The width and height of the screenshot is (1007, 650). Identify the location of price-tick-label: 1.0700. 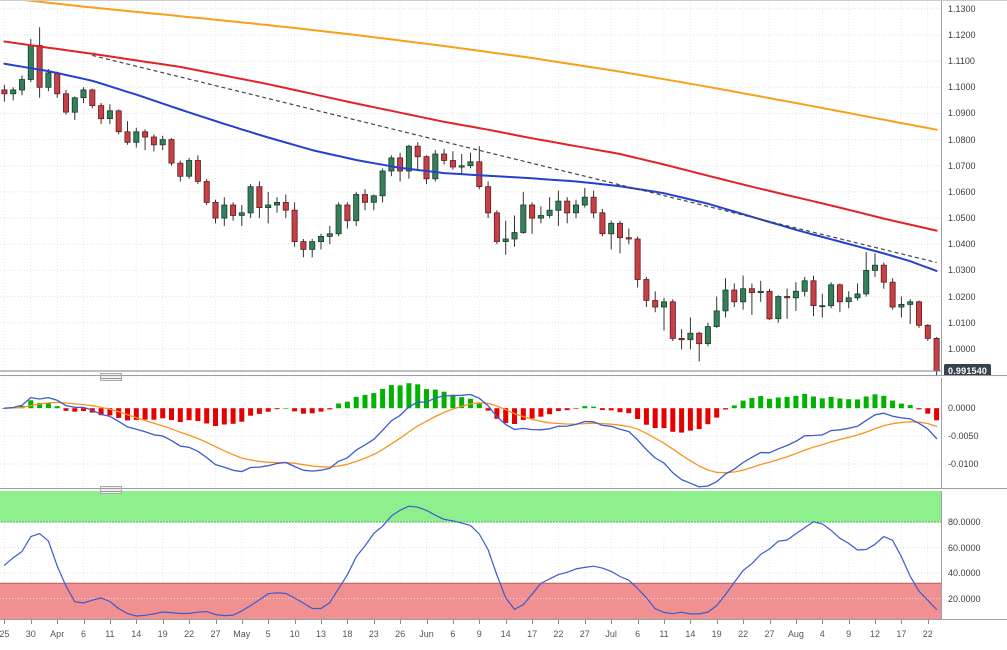
(962, 166).